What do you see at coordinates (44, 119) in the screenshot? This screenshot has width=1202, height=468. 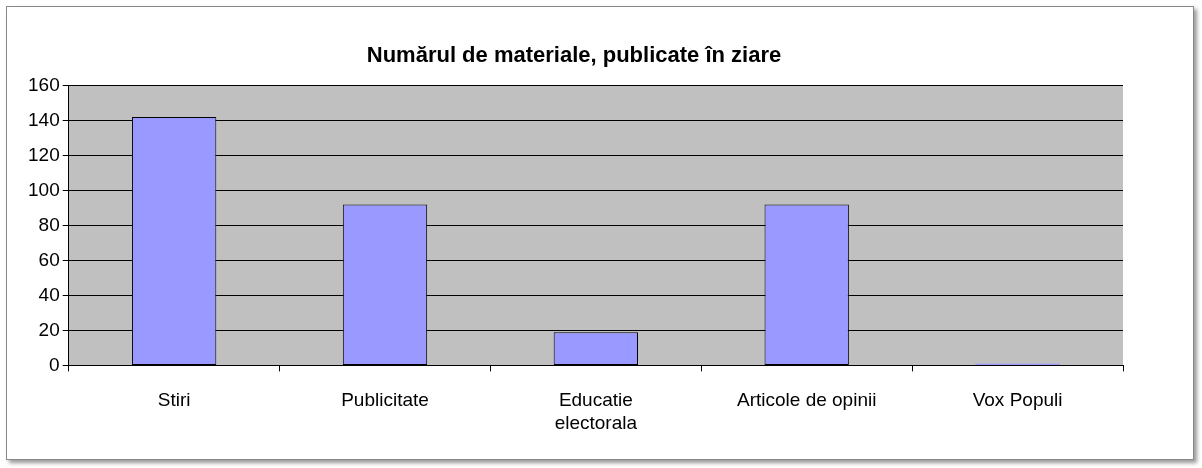 I see `y-tick-label: 140` at bounding box center [44, 119].